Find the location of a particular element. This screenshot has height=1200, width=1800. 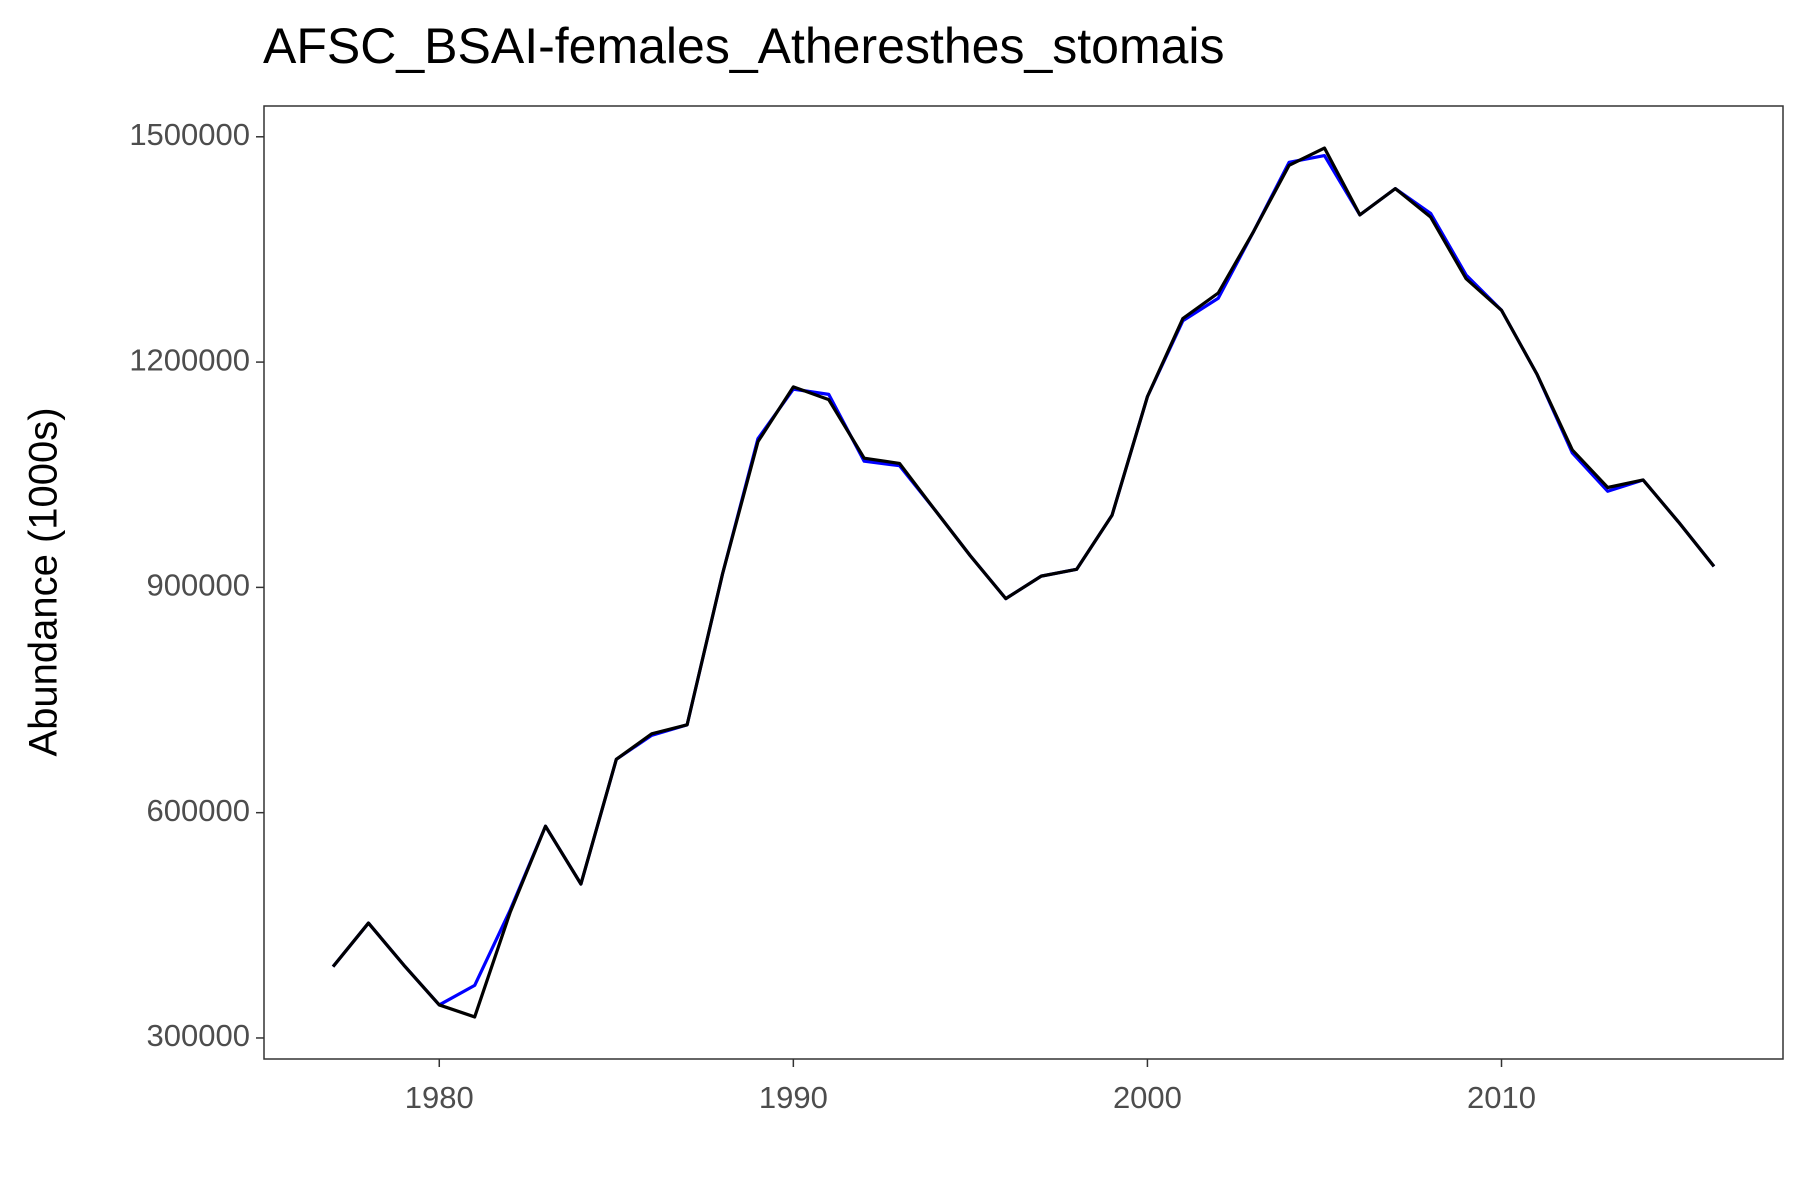

chart-title: AFSC_BSAI-females_Atheresthes_stomais is located at coordinates (744, 46).